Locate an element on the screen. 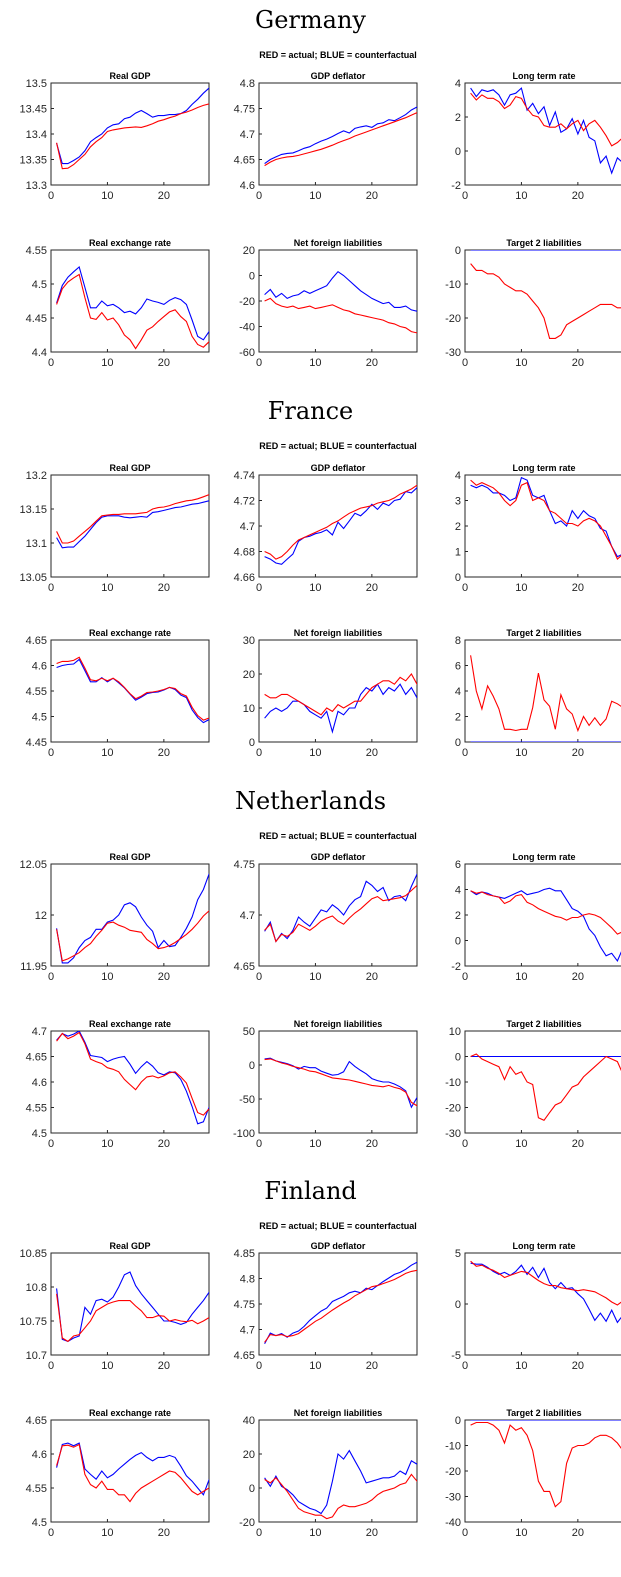 The height and width of the screenshot is (1577, 621). y-tick-label: -100 is located at coordinates (244, 1134).